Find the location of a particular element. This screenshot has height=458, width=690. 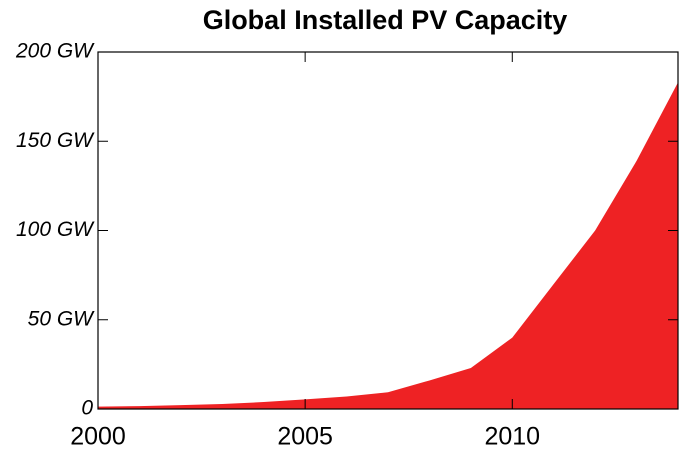

y-tick-label: 150 GW is located at coordinates (55, 140).